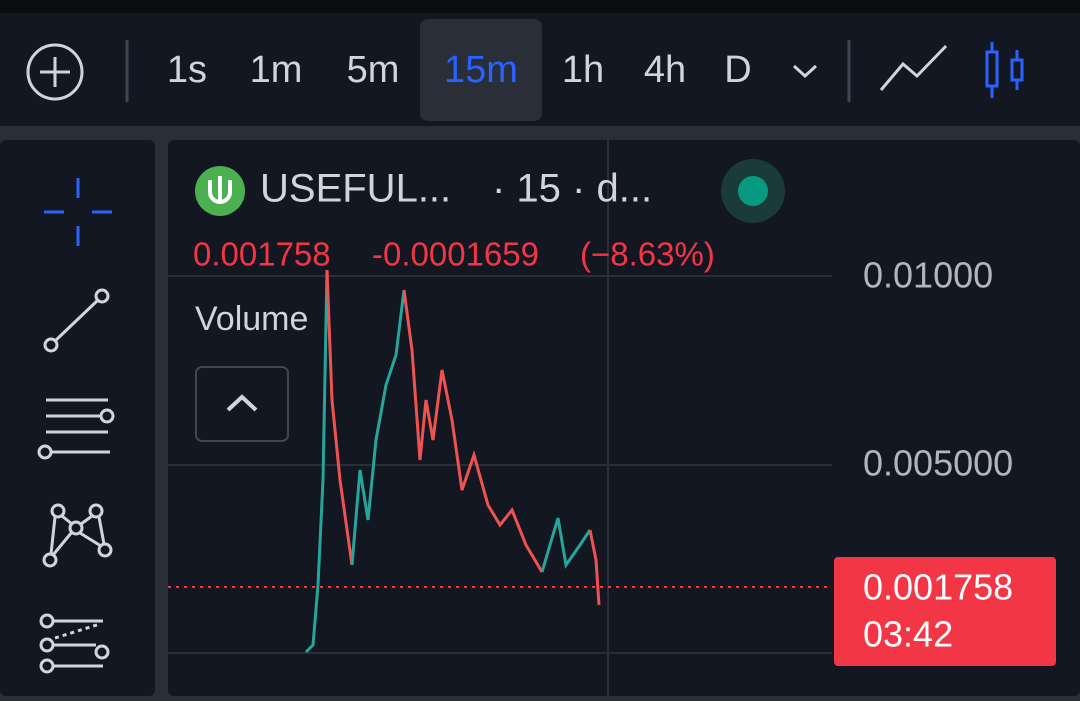 This screenshot has height=701, width=1080. I want to click on price-change: -0.0001659, so click(455, 254).